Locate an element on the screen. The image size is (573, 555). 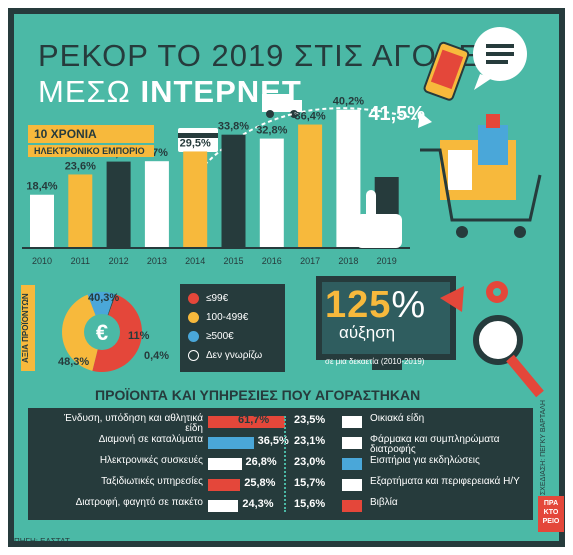
decade-badge: 10 ΧΡΟΝΙΑ ΗΛΕΚΤΡΟΝΙΚΟ ΕΜΠΟΡΙΟ is located at coordinates (95, 143).